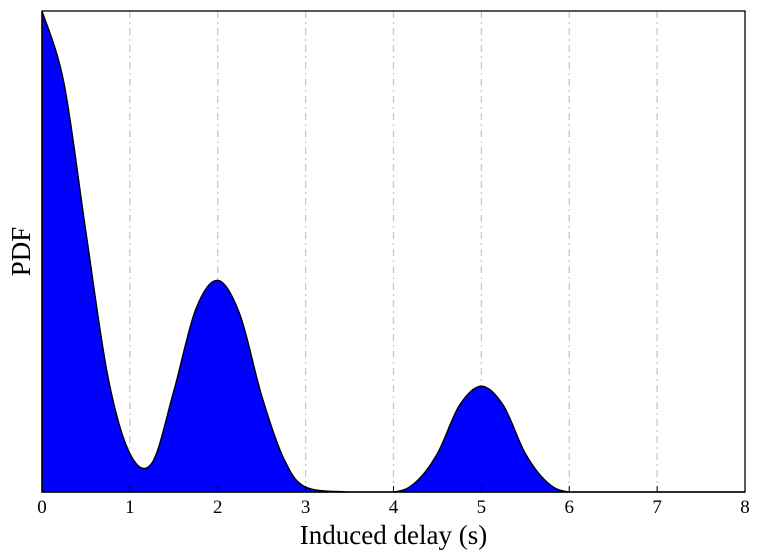 Image resolution: width=760 pixels, height=560 pixels. I want to click on x-tick-label: 6, so click(570, 507).